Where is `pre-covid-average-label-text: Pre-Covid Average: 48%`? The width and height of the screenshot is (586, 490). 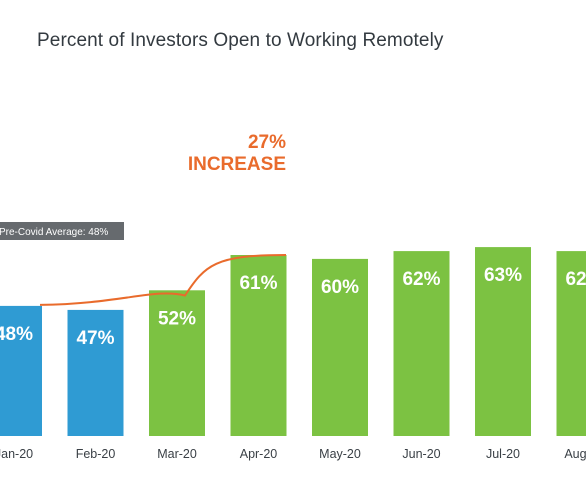 pre-covid-average-label-text: Pre-Covid Average: 48% is located at coordinates (54, 232).